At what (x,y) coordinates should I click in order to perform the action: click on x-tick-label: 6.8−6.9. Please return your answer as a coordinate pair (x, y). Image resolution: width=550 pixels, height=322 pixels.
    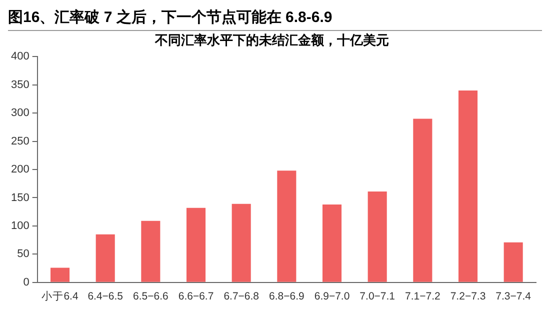
    Looking at the image, I should click on (286, 296).